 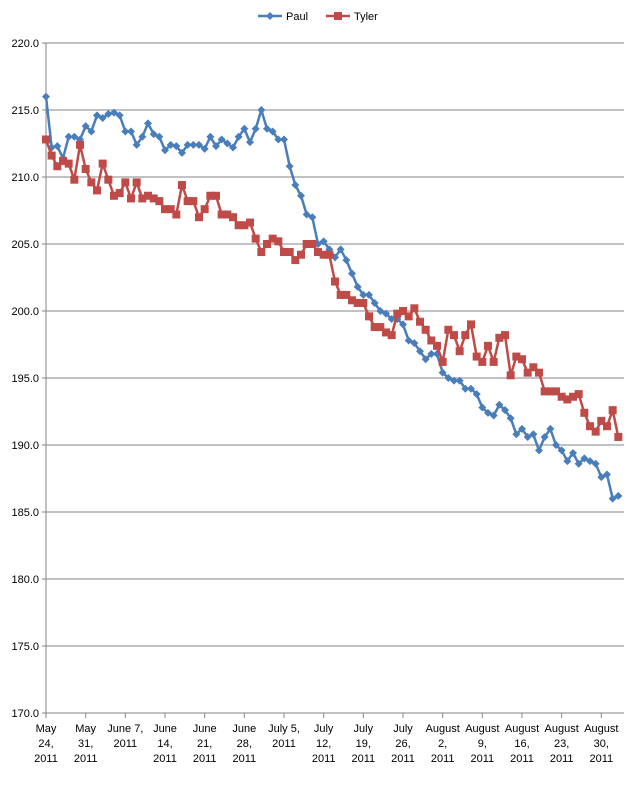 I want to click on x-tick-label-line: 28,, so click(x=244, y=744).